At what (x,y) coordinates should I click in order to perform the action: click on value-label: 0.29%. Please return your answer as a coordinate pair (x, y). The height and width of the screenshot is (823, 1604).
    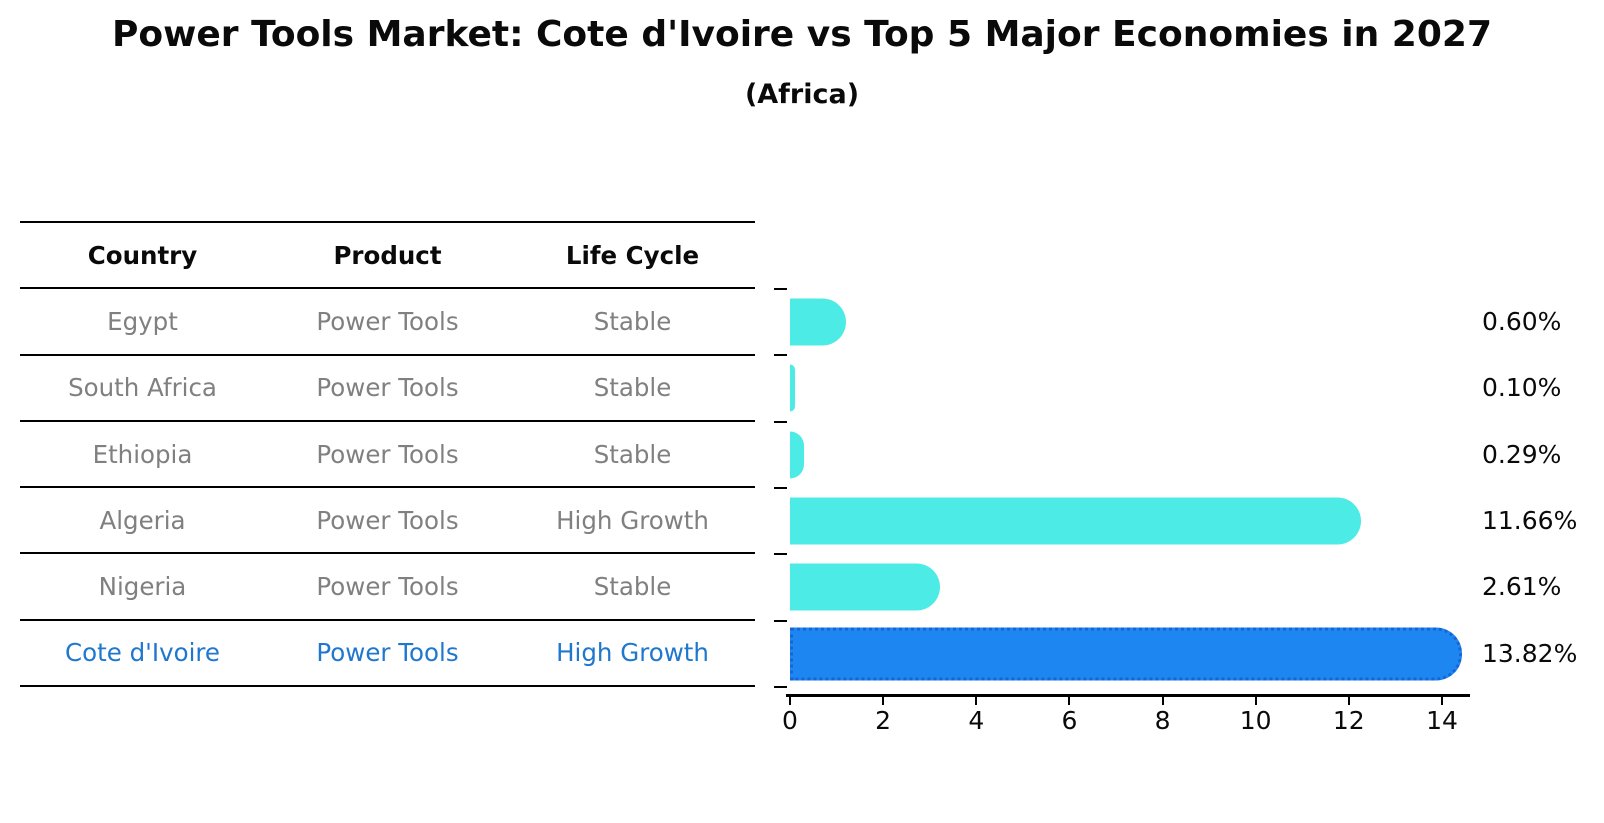
    Looking at the image, I should click on (1522, 454).